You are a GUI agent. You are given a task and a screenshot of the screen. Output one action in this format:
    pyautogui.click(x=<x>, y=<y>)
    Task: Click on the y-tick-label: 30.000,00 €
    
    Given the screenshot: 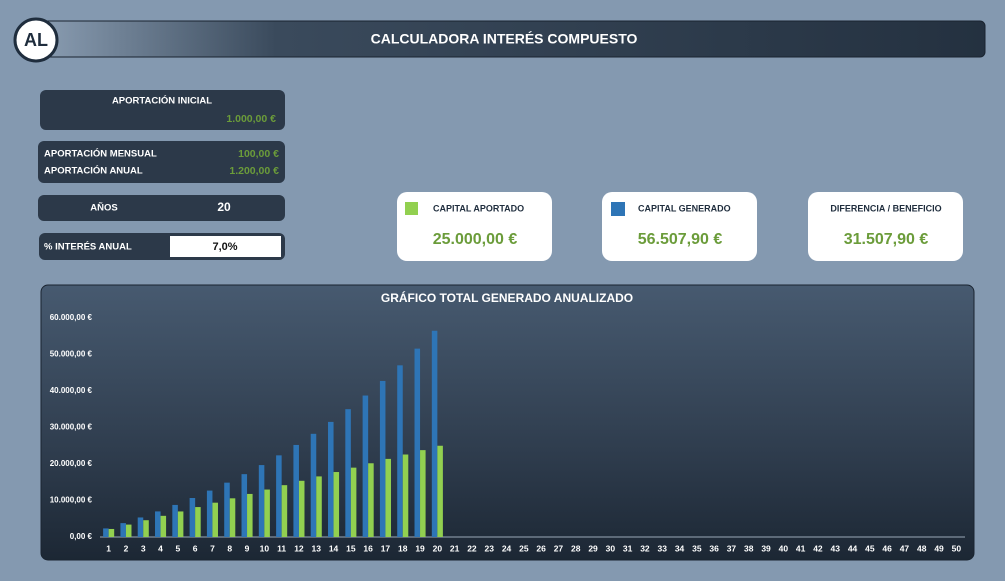 What is the action you would take?
    pyautogui.click(x=71, y=427)
    